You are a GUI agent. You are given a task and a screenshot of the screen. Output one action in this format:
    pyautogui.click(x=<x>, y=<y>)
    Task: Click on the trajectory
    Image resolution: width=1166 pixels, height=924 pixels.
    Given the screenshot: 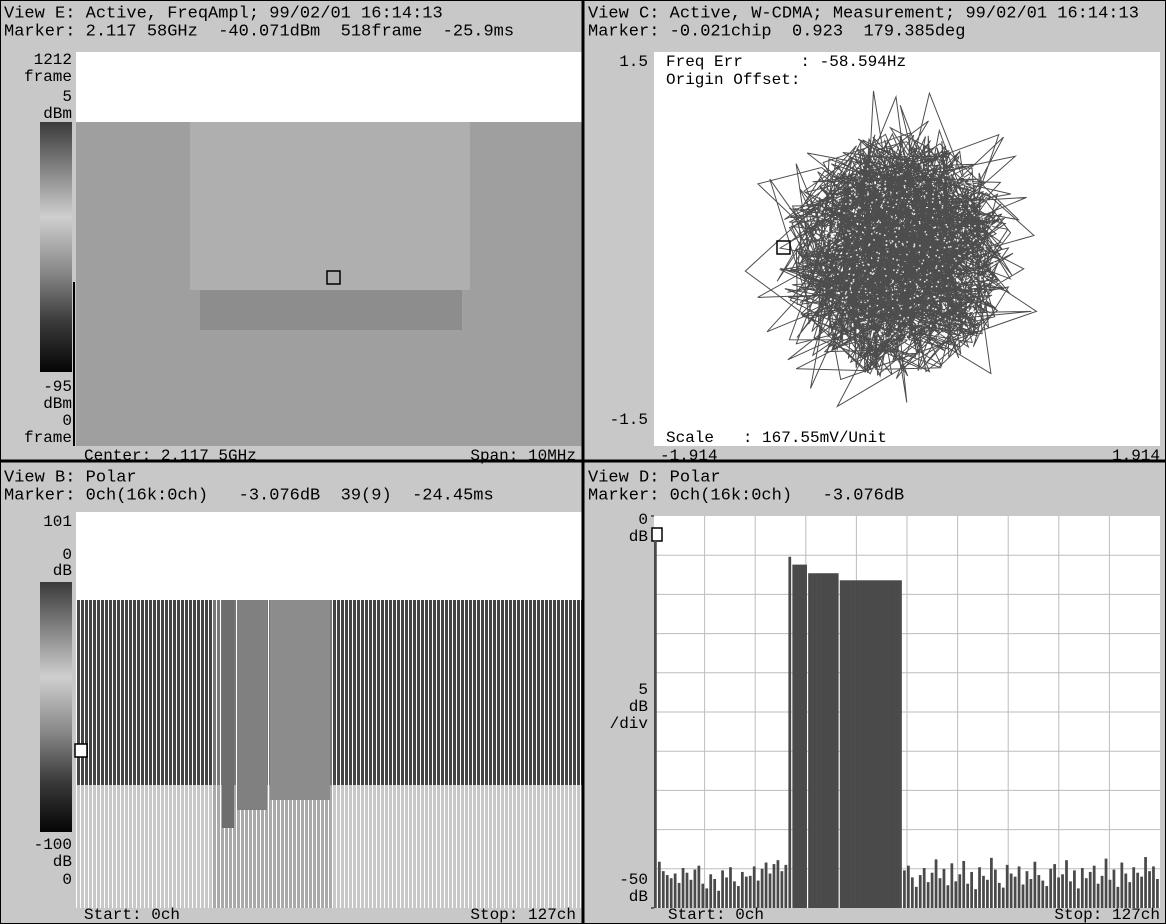 What is the action you would take?
    pyautogui.click(x=891, y=249)
    